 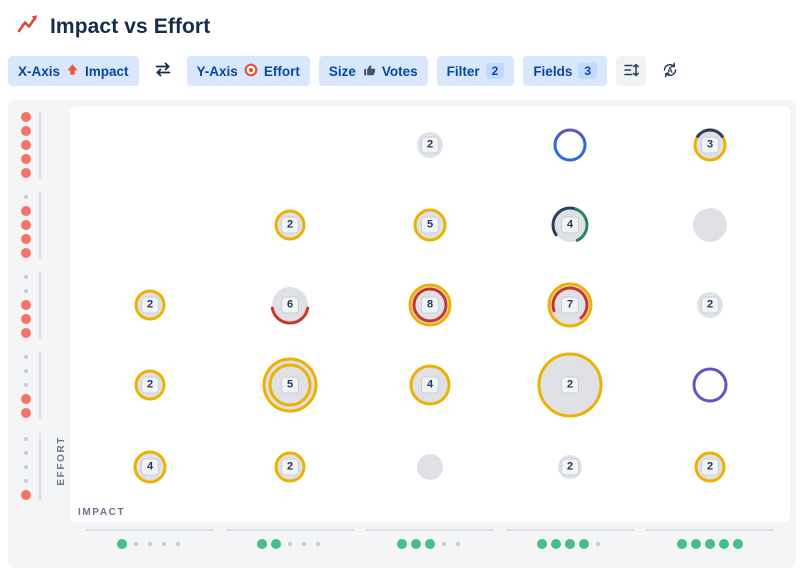 I want to click on matrix-bubble: 7, so click(x=570, y=305).